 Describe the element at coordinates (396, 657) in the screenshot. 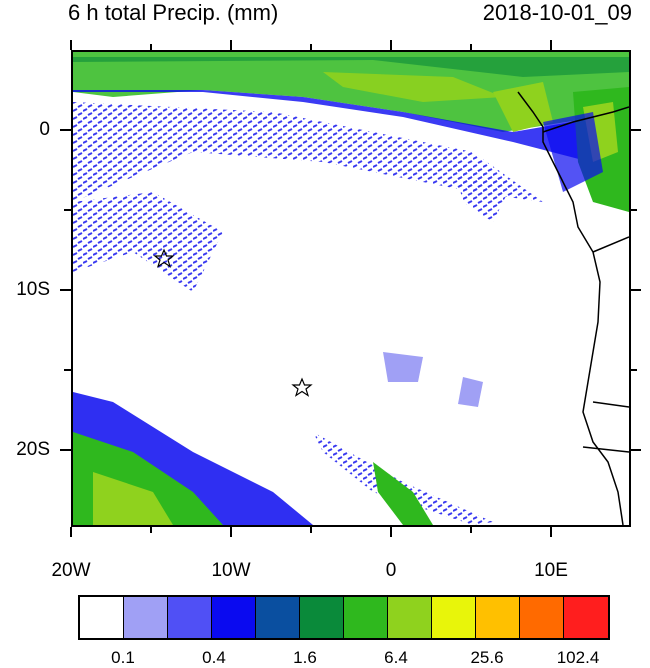

I see `colorbar-label-4: 6.4` at that location.